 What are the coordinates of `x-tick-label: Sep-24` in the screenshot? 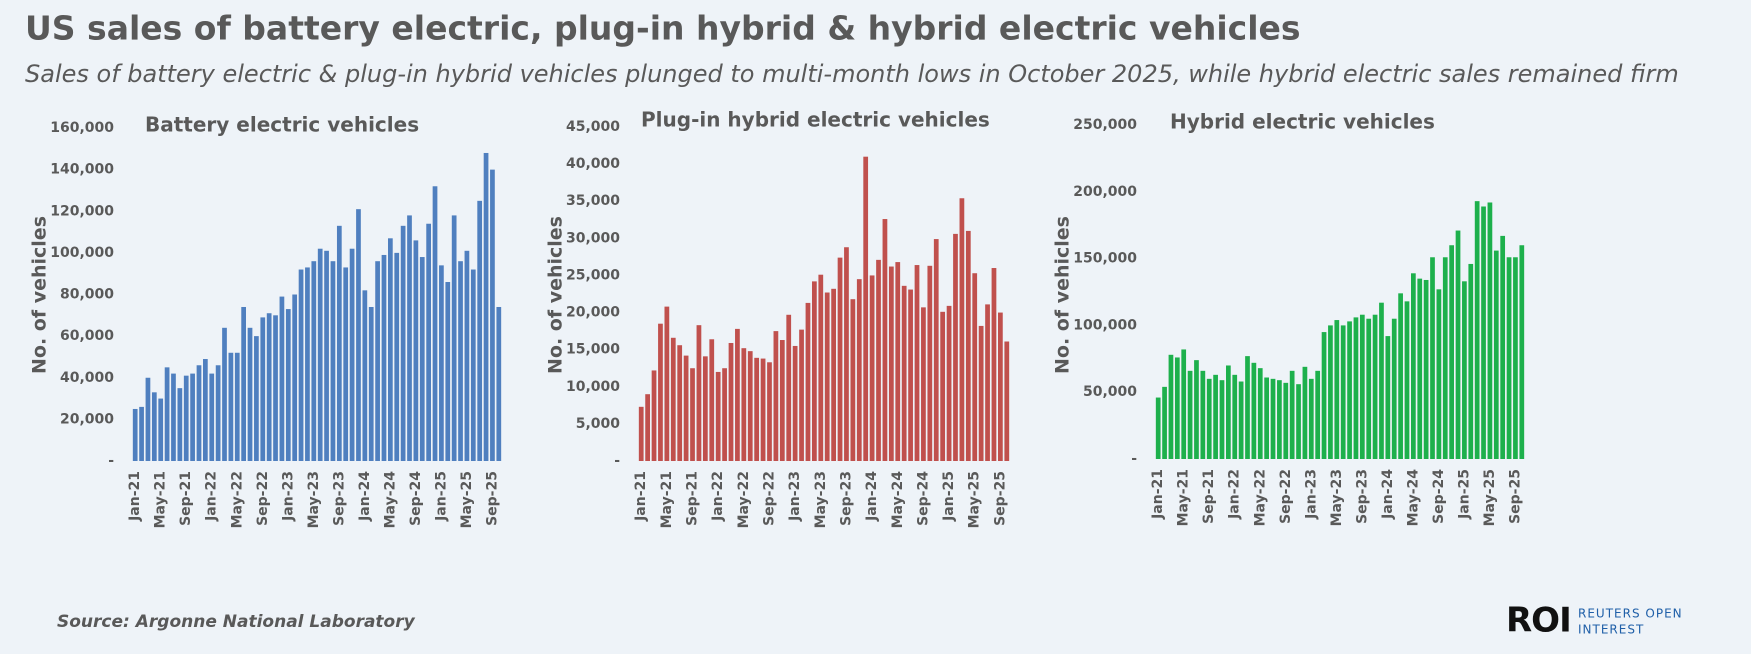 It's located at (1439, 496).